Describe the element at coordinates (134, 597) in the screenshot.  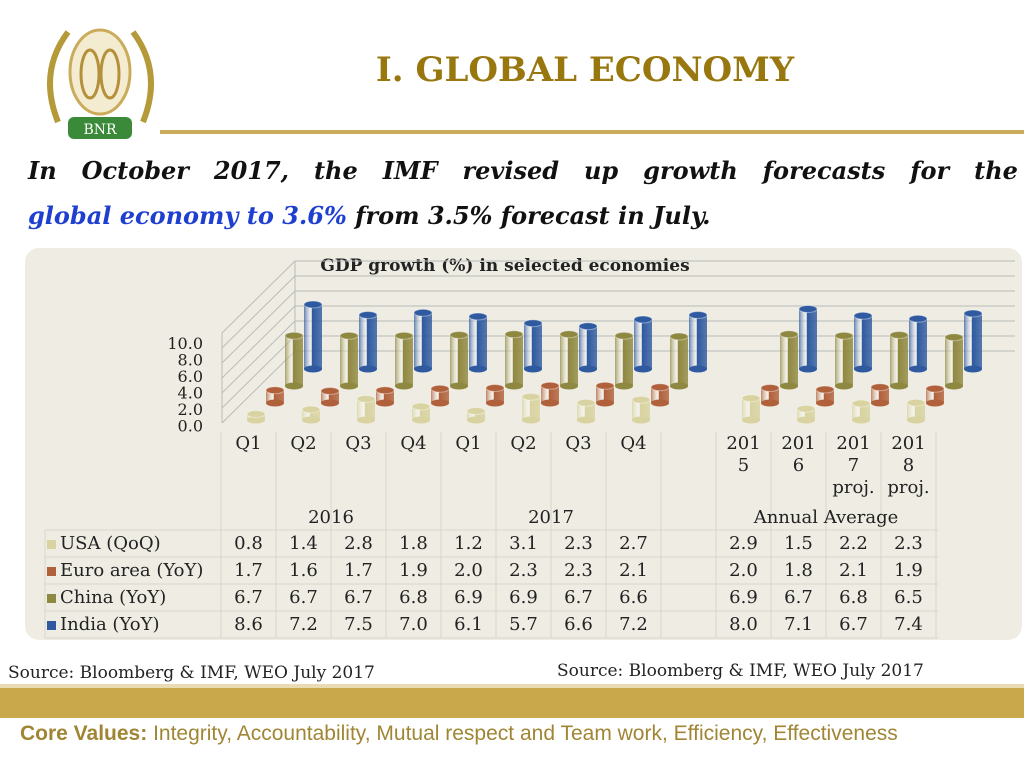
I see `legend-key-china: China (YoY)` at that location.